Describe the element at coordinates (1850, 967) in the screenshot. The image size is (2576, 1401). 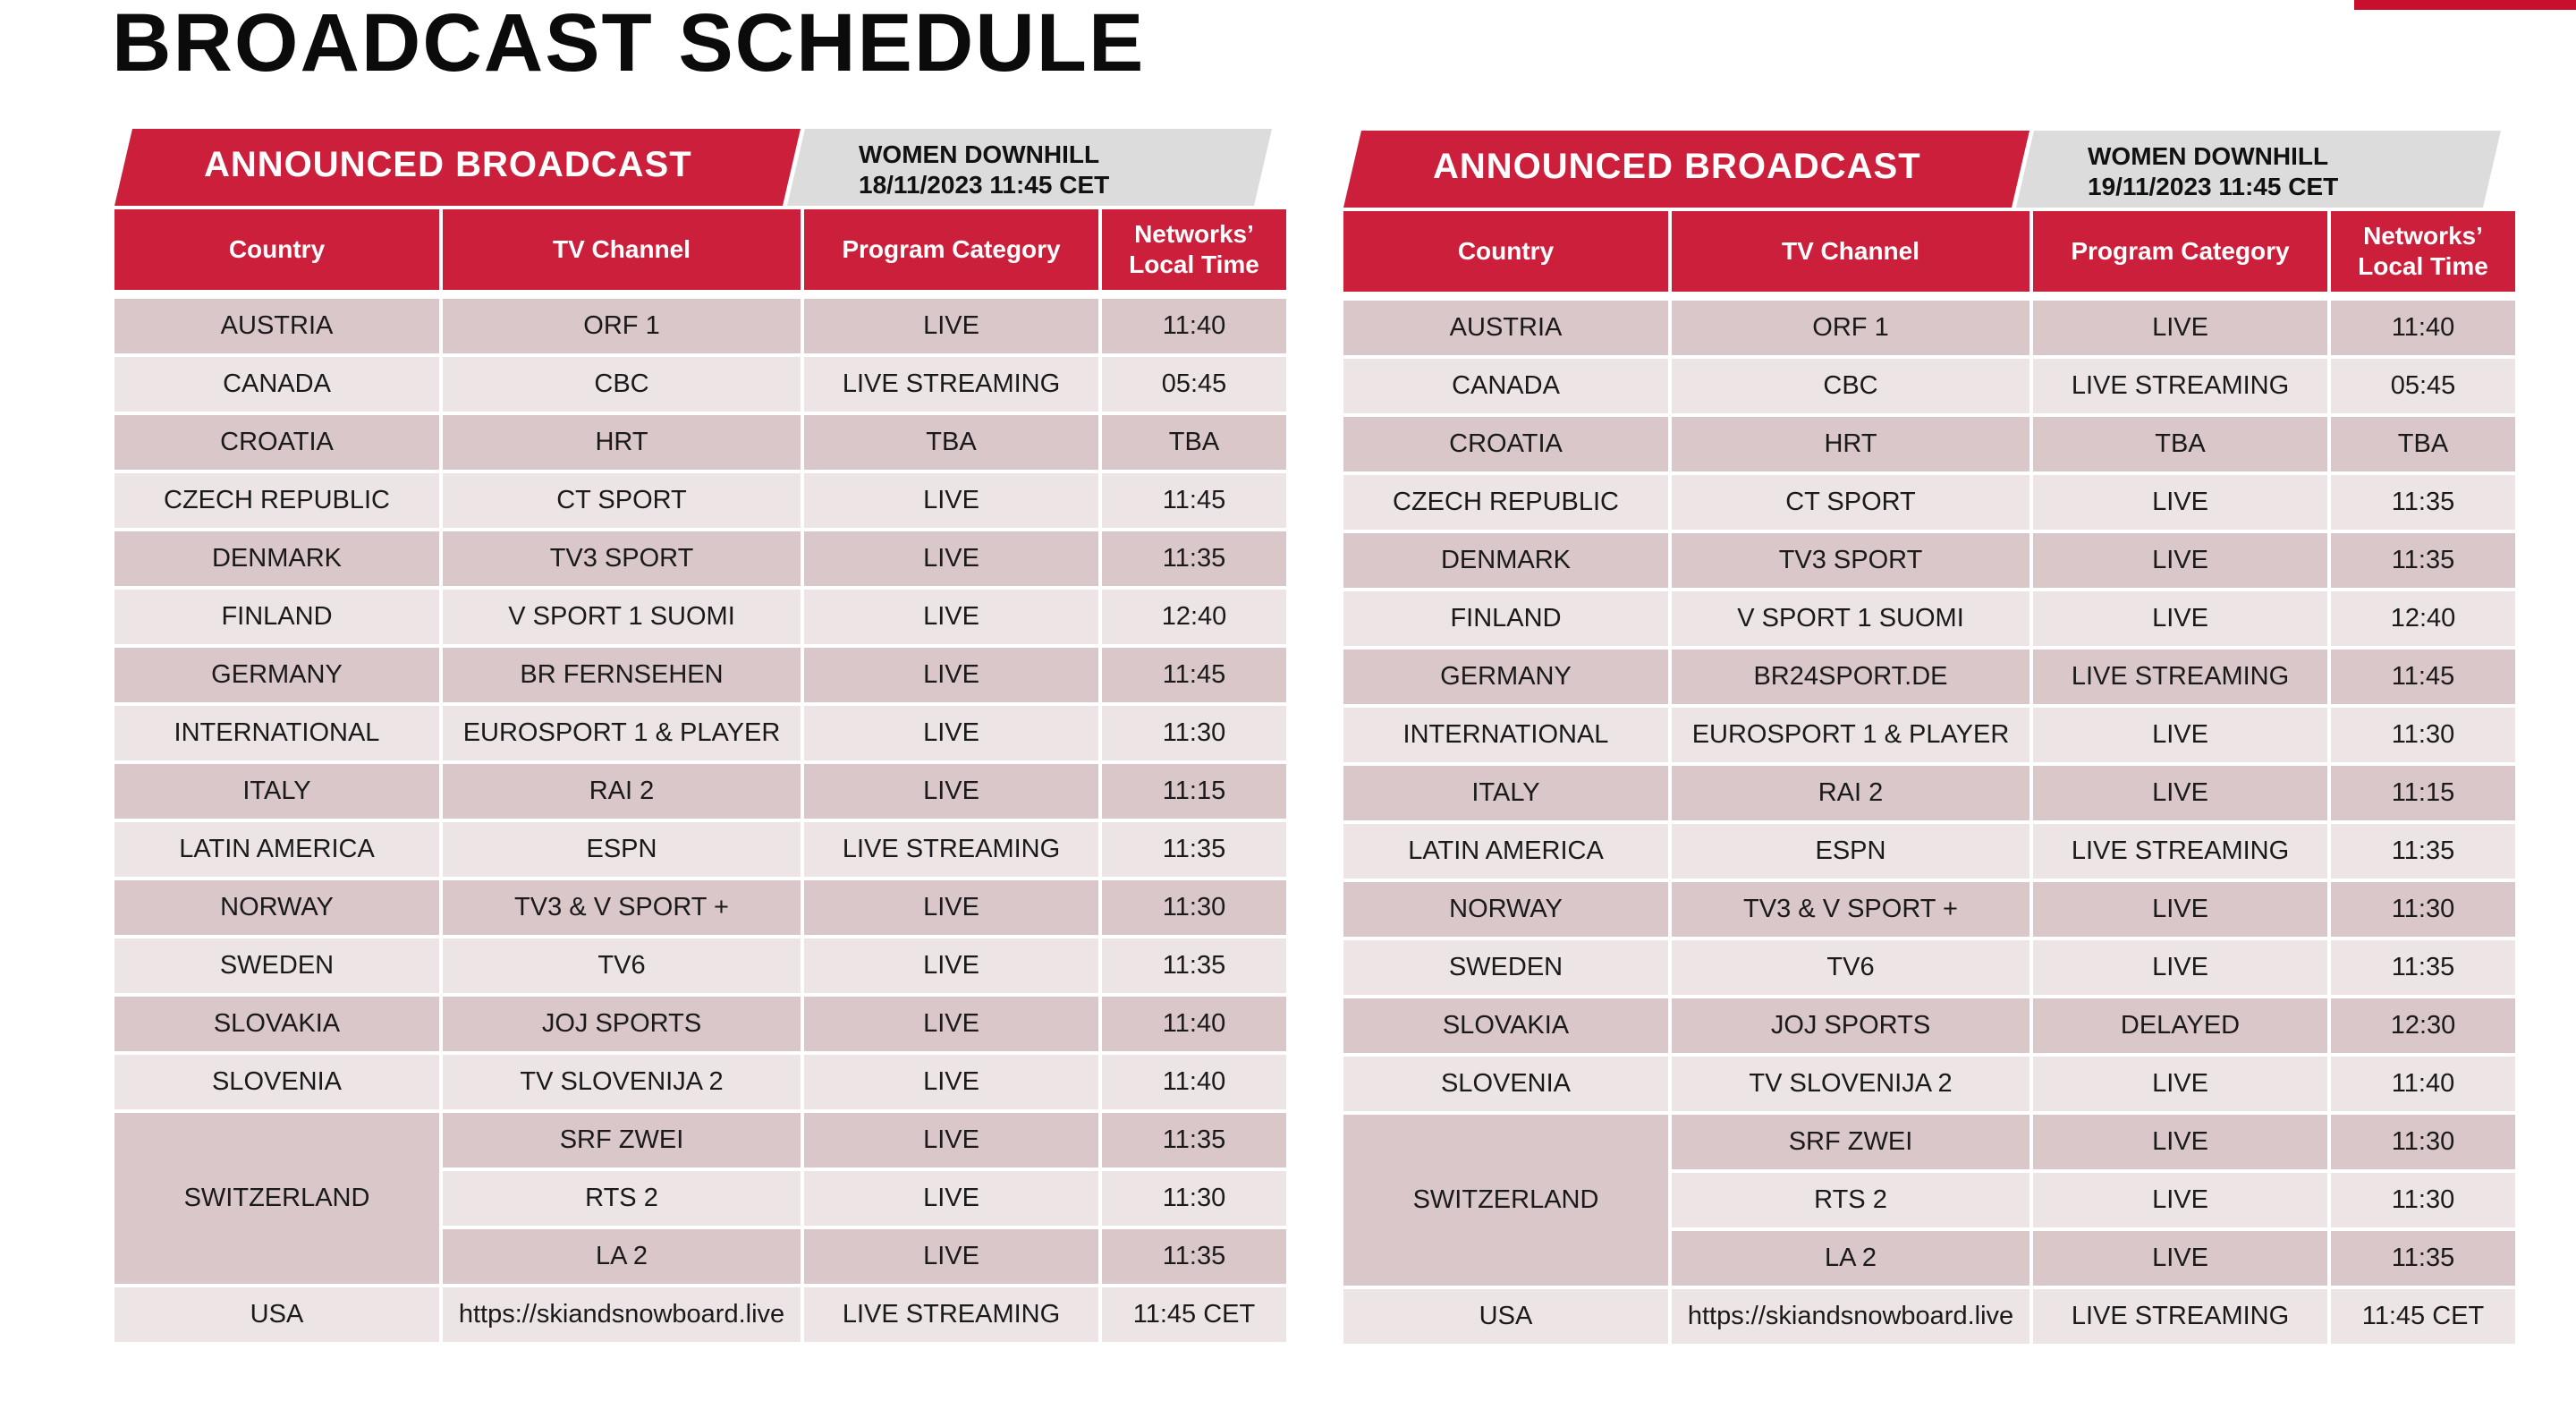
I see `channel-cell: TV6` at that location.